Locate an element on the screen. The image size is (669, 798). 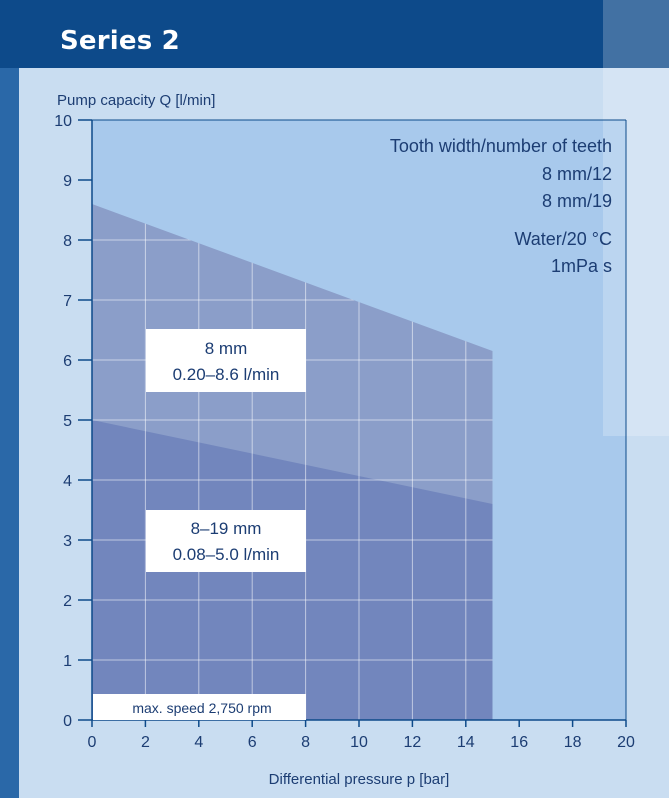
x-tick-label: 12 is located at coordinates (413, 742).